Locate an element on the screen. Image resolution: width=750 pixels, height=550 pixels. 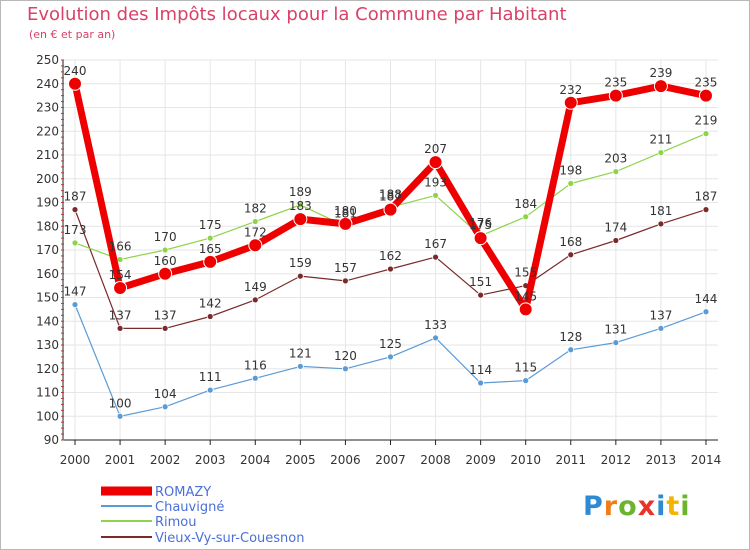
y-tick-label: 230 is located at coordinates (47, 108).